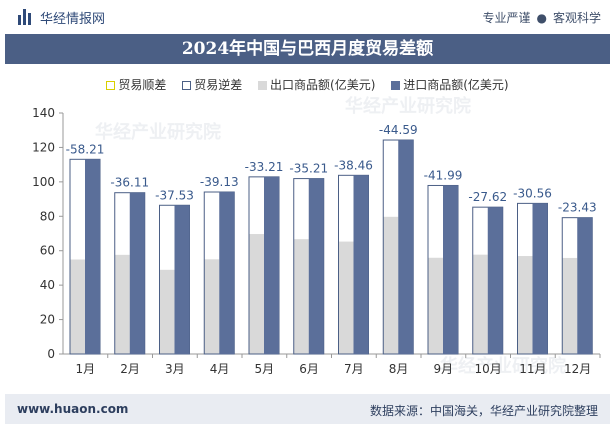 The height and width of the screenshot is (427, 615). I want to click on balance-data-label: -39.13, so click(219, 182).